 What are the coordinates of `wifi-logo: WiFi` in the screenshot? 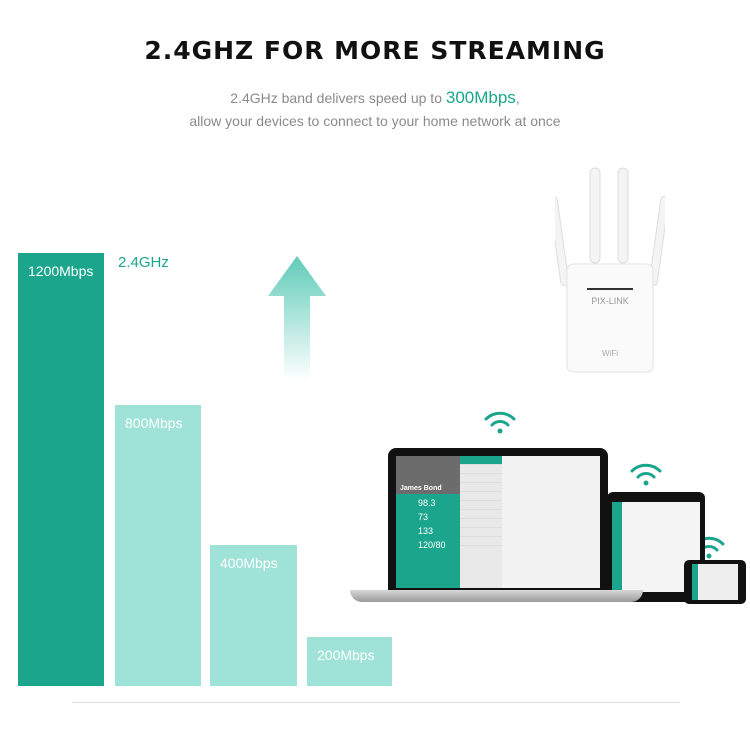 It's located at (610, 353).